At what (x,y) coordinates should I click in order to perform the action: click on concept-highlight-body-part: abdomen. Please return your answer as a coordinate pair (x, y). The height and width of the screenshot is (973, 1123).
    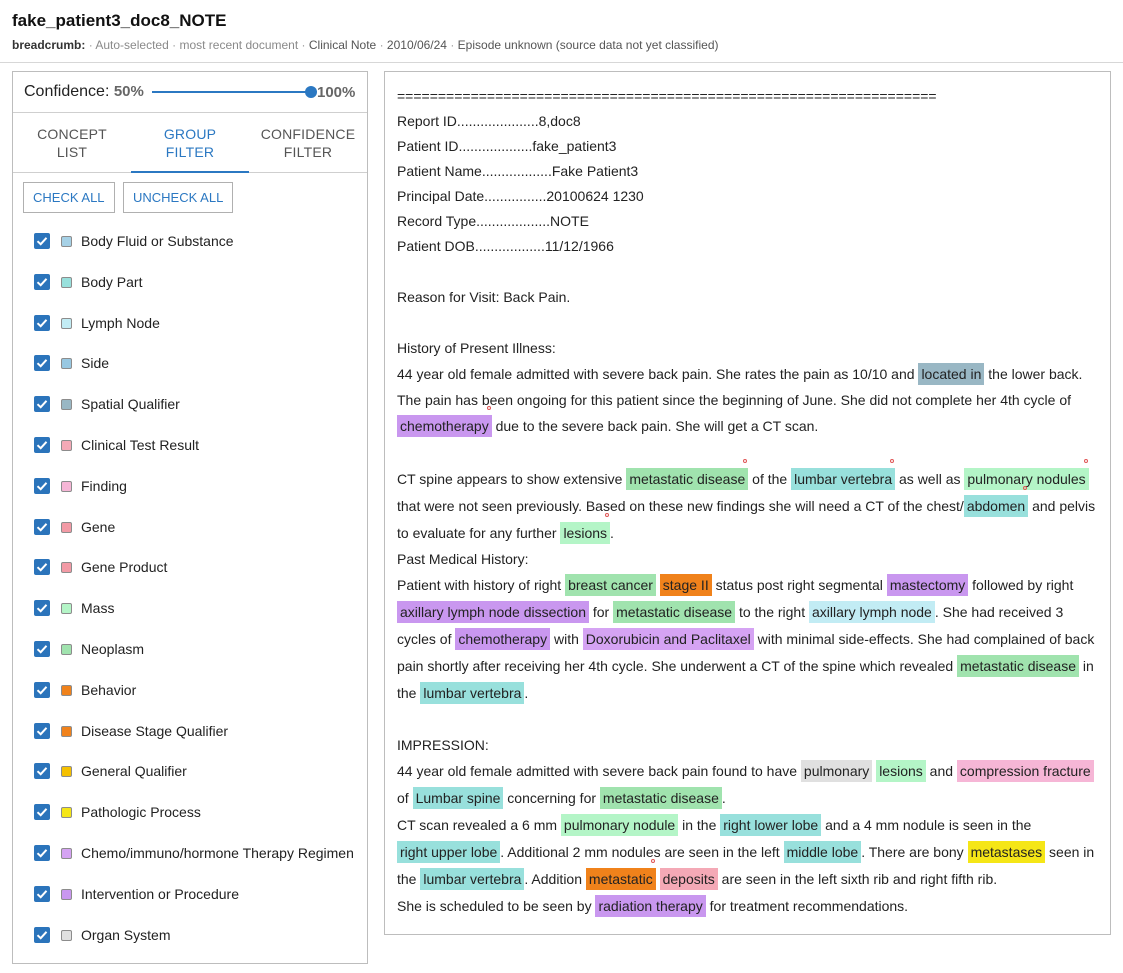
    Looking at the image, I should click on (996, 506).